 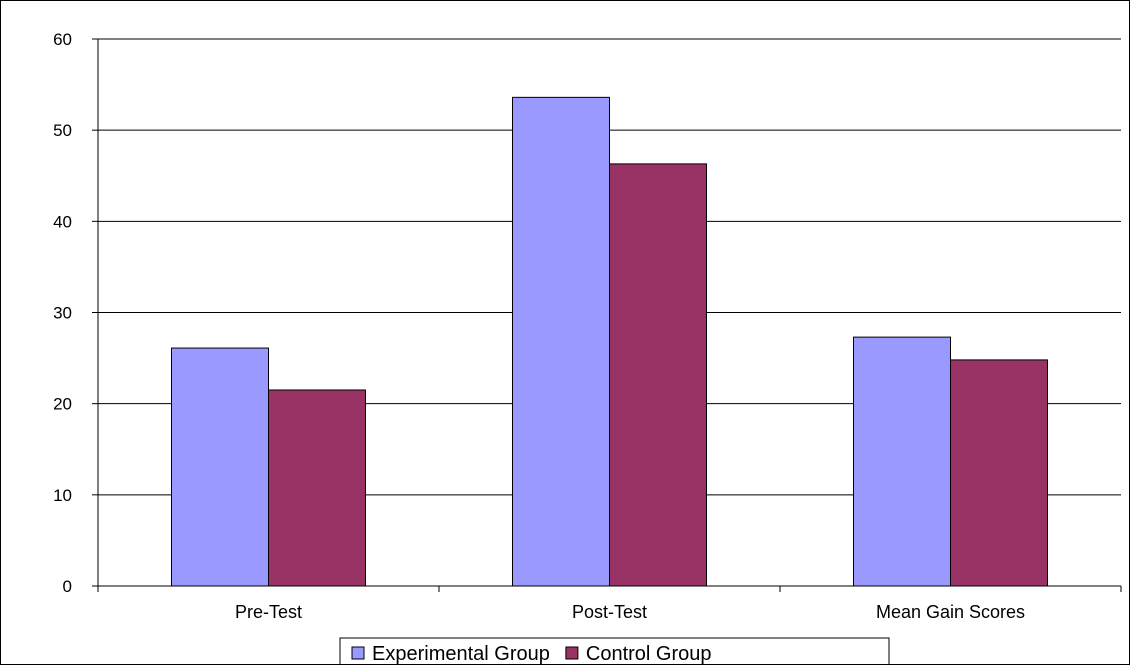 What do you see at coordinates (358, 653) in the screenshot?
I see `legend-swatch-experimental` at bounding box center [358, 653].